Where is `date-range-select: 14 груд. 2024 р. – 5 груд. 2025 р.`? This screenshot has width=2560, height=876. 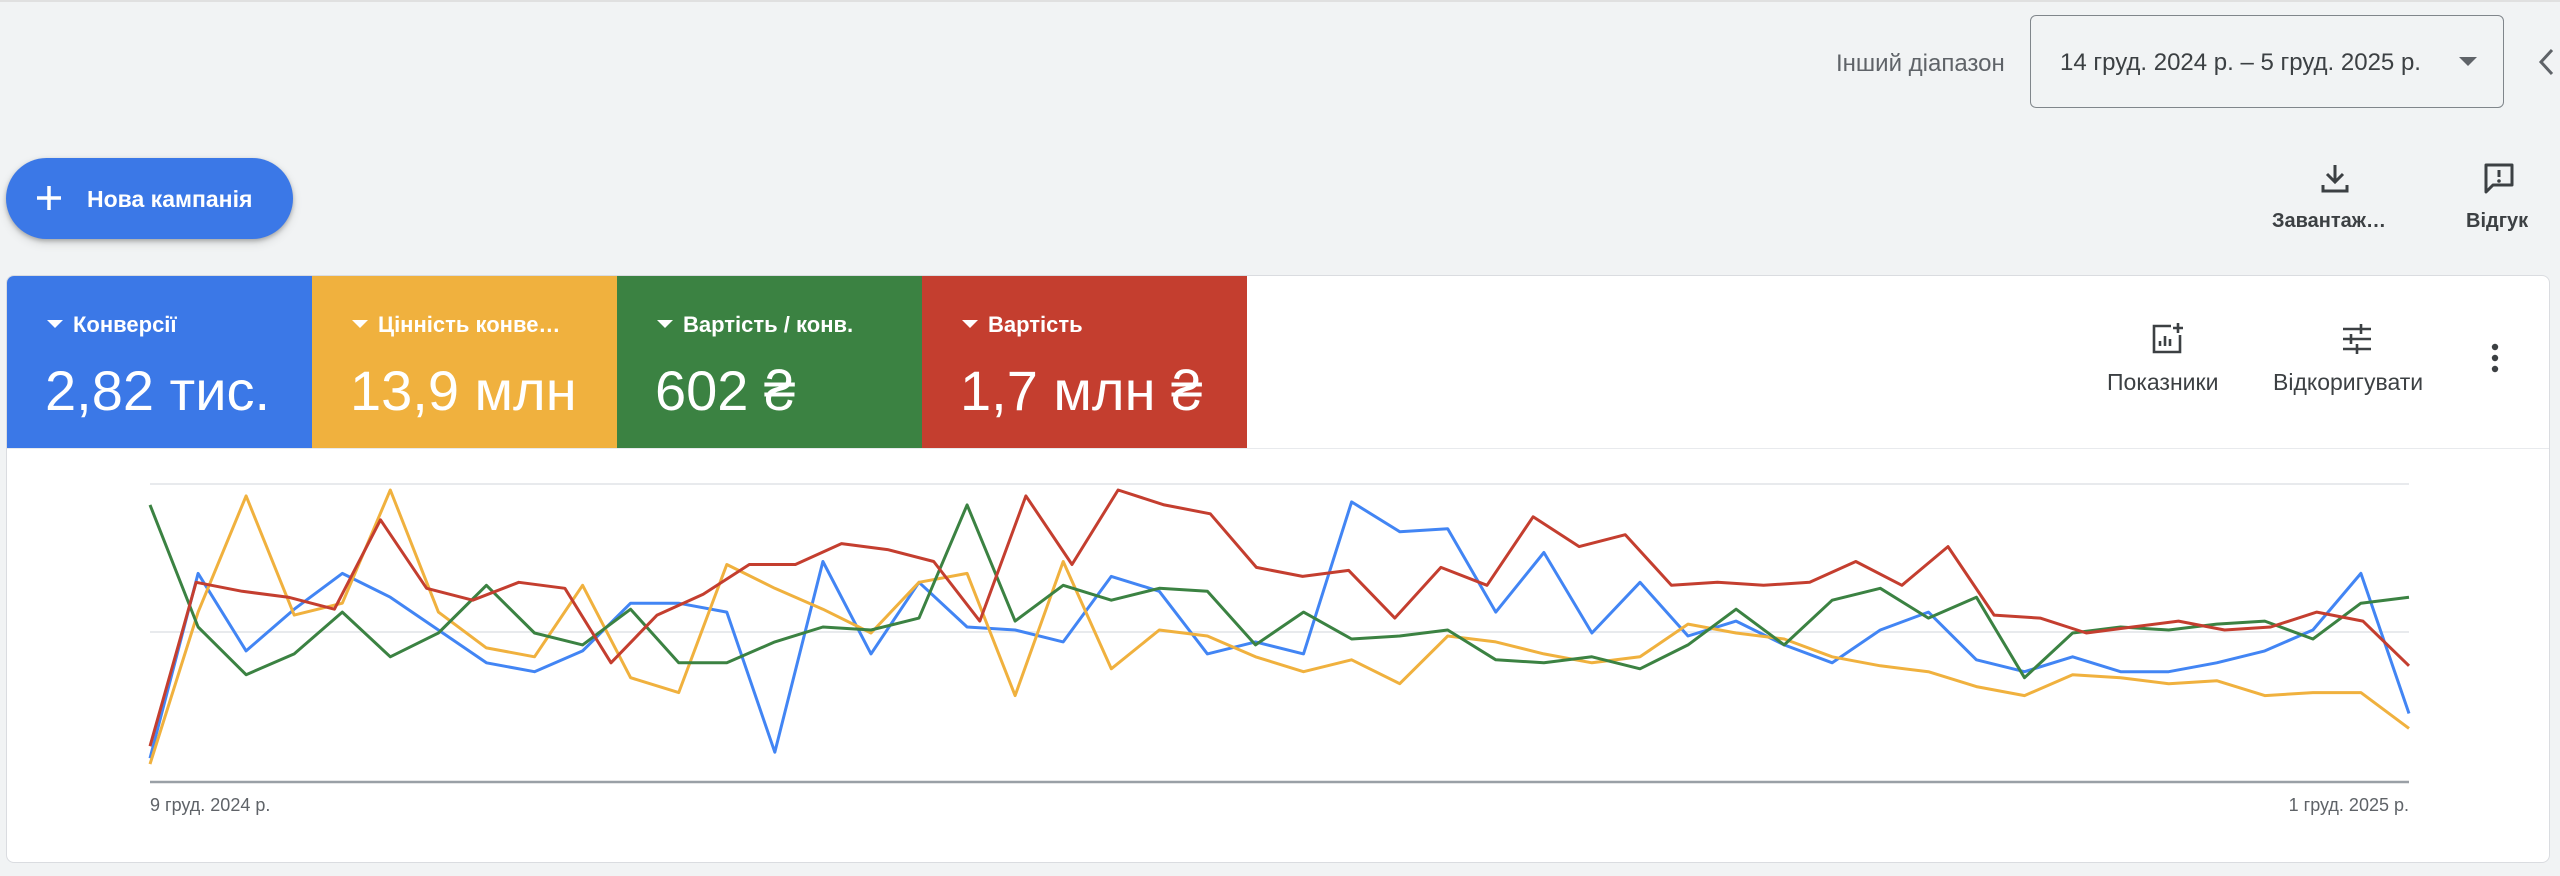
date-range-select: 14 груд. 2024 р. – 5 груд. 2025 р. is located at coordinates (2267, 61).